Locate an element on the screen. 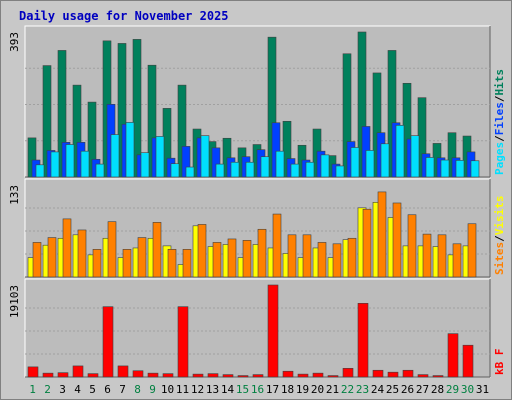  legend-entry: Hits is located at coordinates (499, 82).